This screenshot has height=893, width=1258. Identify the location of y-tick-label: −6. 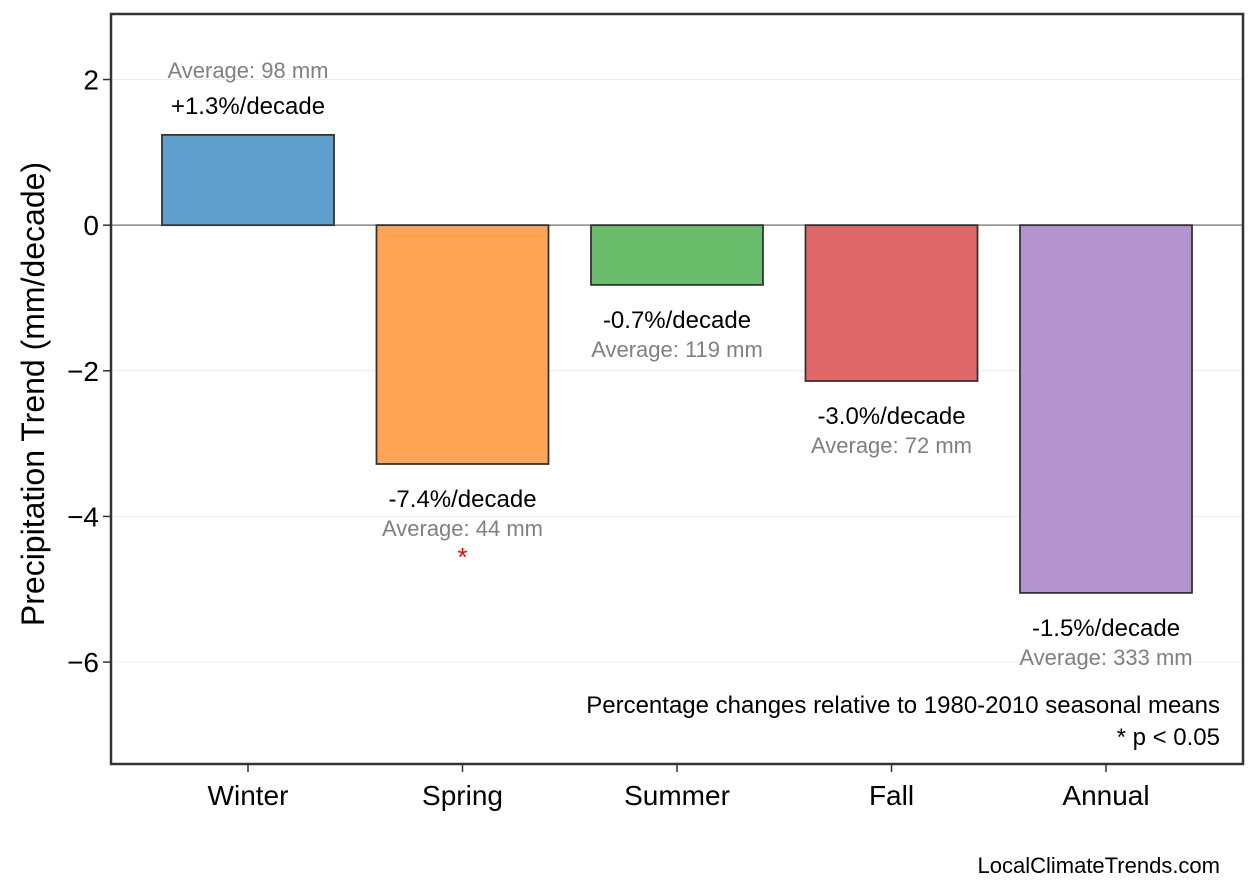
(83, 662).